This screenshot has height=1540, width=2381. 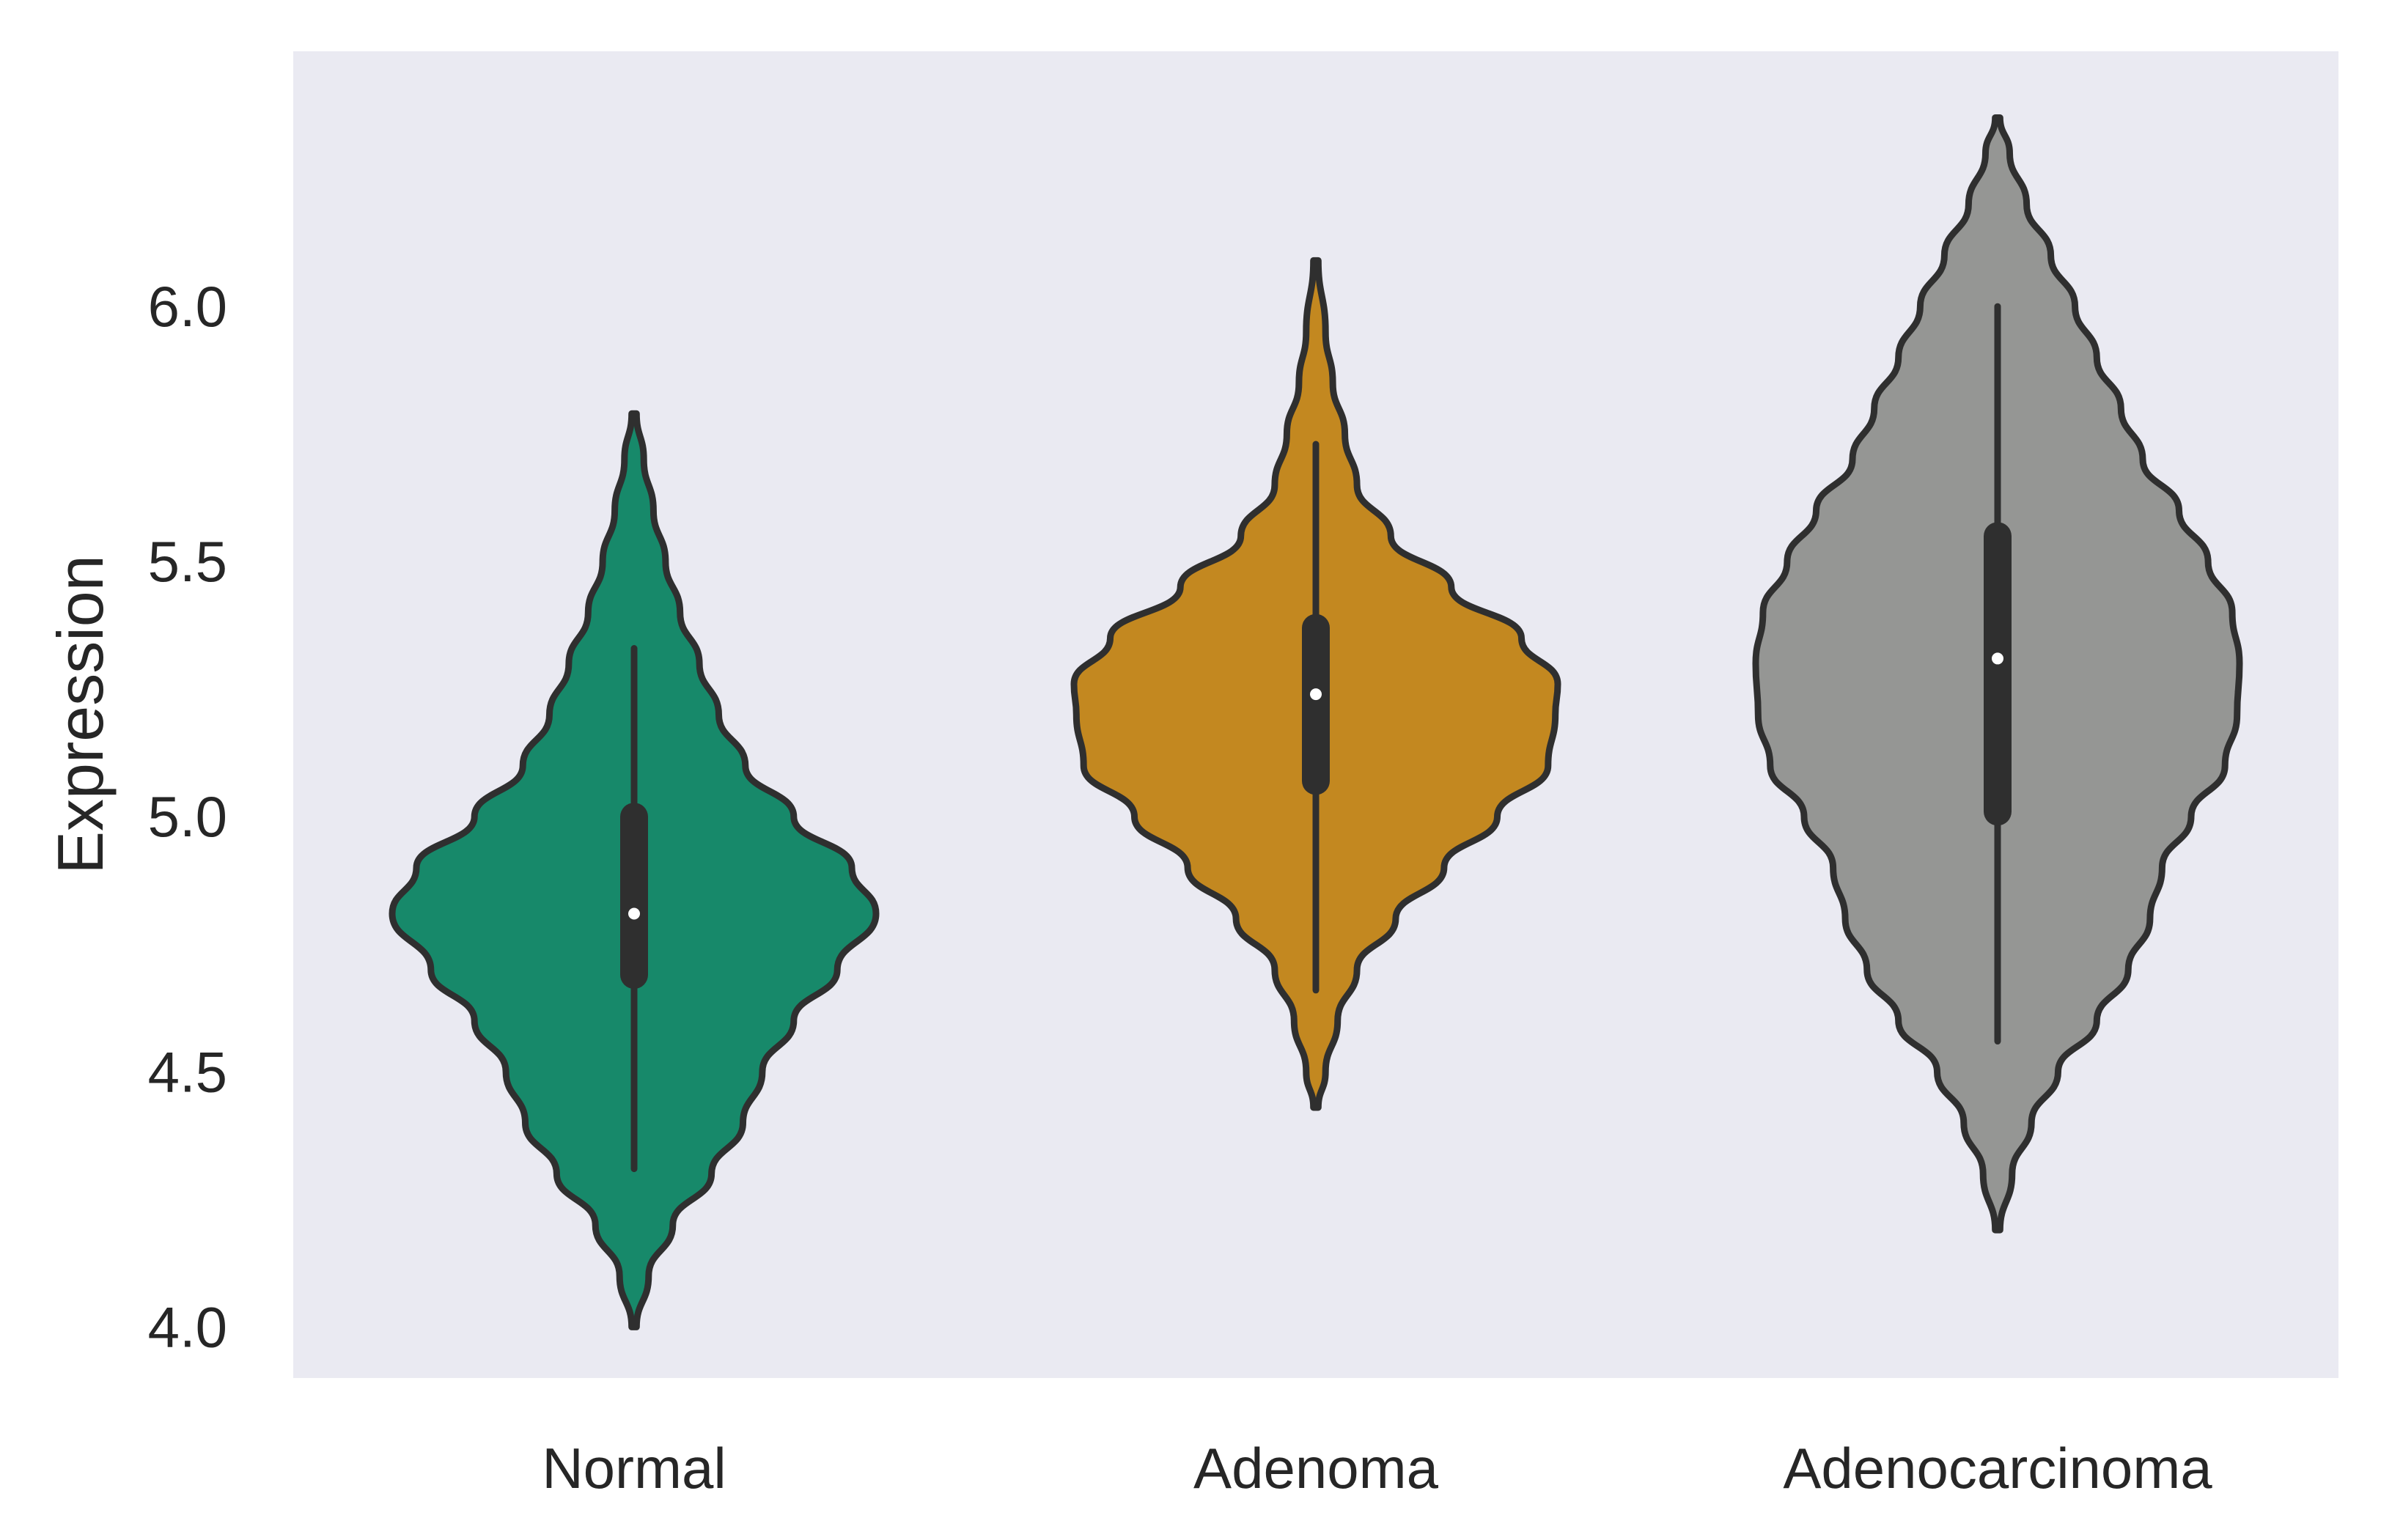 What do you see at coordinates (187, 306) in the screenshot?
I see `y-tick-label: 6.0` at bounding box center [187, 306].